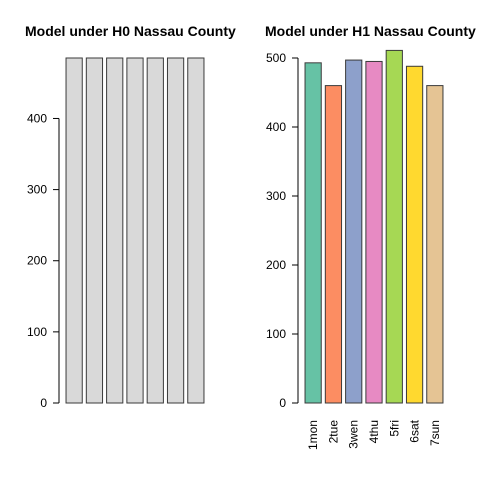 Image resolution: width=480 pixels, height=480 pixels. What do you see at coordinates (276, 58) in the screenshot?
I see `y-tick-label: 500` at bounding box center [276, 58].